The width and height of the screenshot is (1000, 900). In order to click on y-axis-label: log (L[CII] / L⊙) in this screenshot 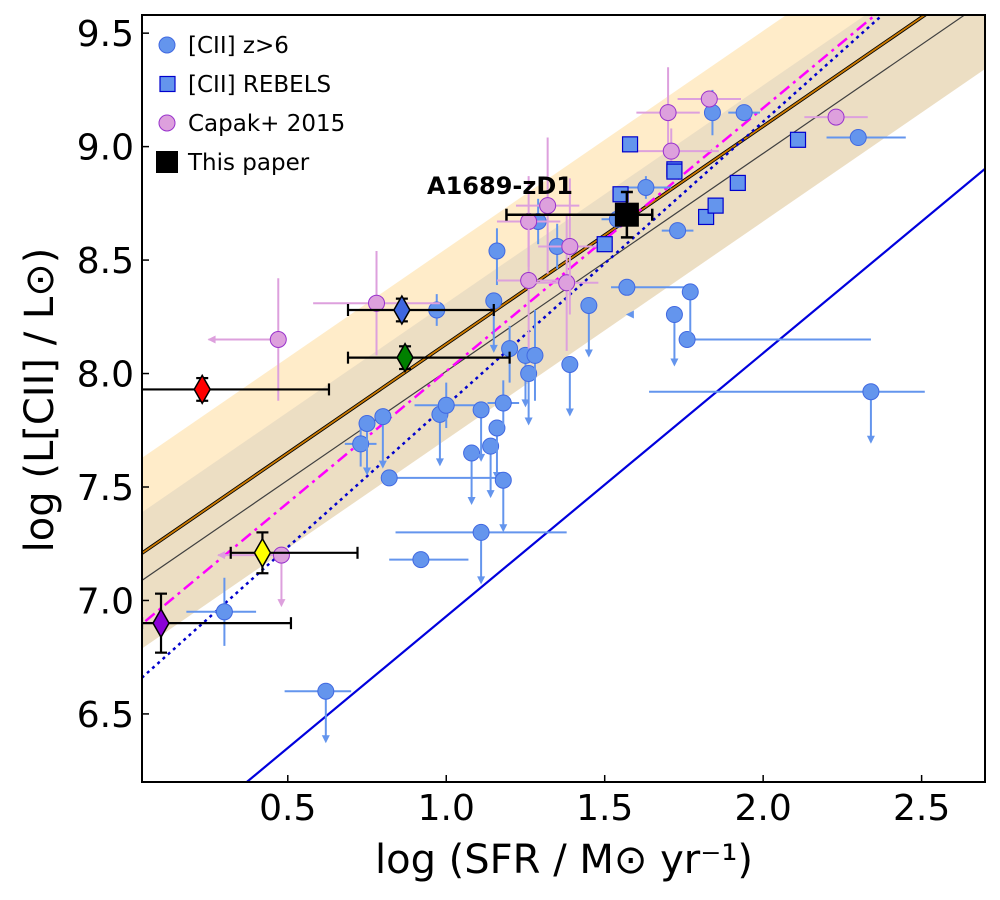, I will do `click(40, 400)`.